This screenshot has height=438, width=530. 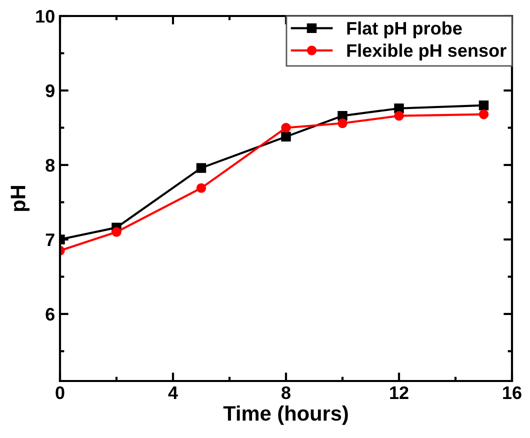 What do you see at coordinates (512, 393) in the screenshot?
I see `x-tick-label: 16` at bounding box center [512, 393].